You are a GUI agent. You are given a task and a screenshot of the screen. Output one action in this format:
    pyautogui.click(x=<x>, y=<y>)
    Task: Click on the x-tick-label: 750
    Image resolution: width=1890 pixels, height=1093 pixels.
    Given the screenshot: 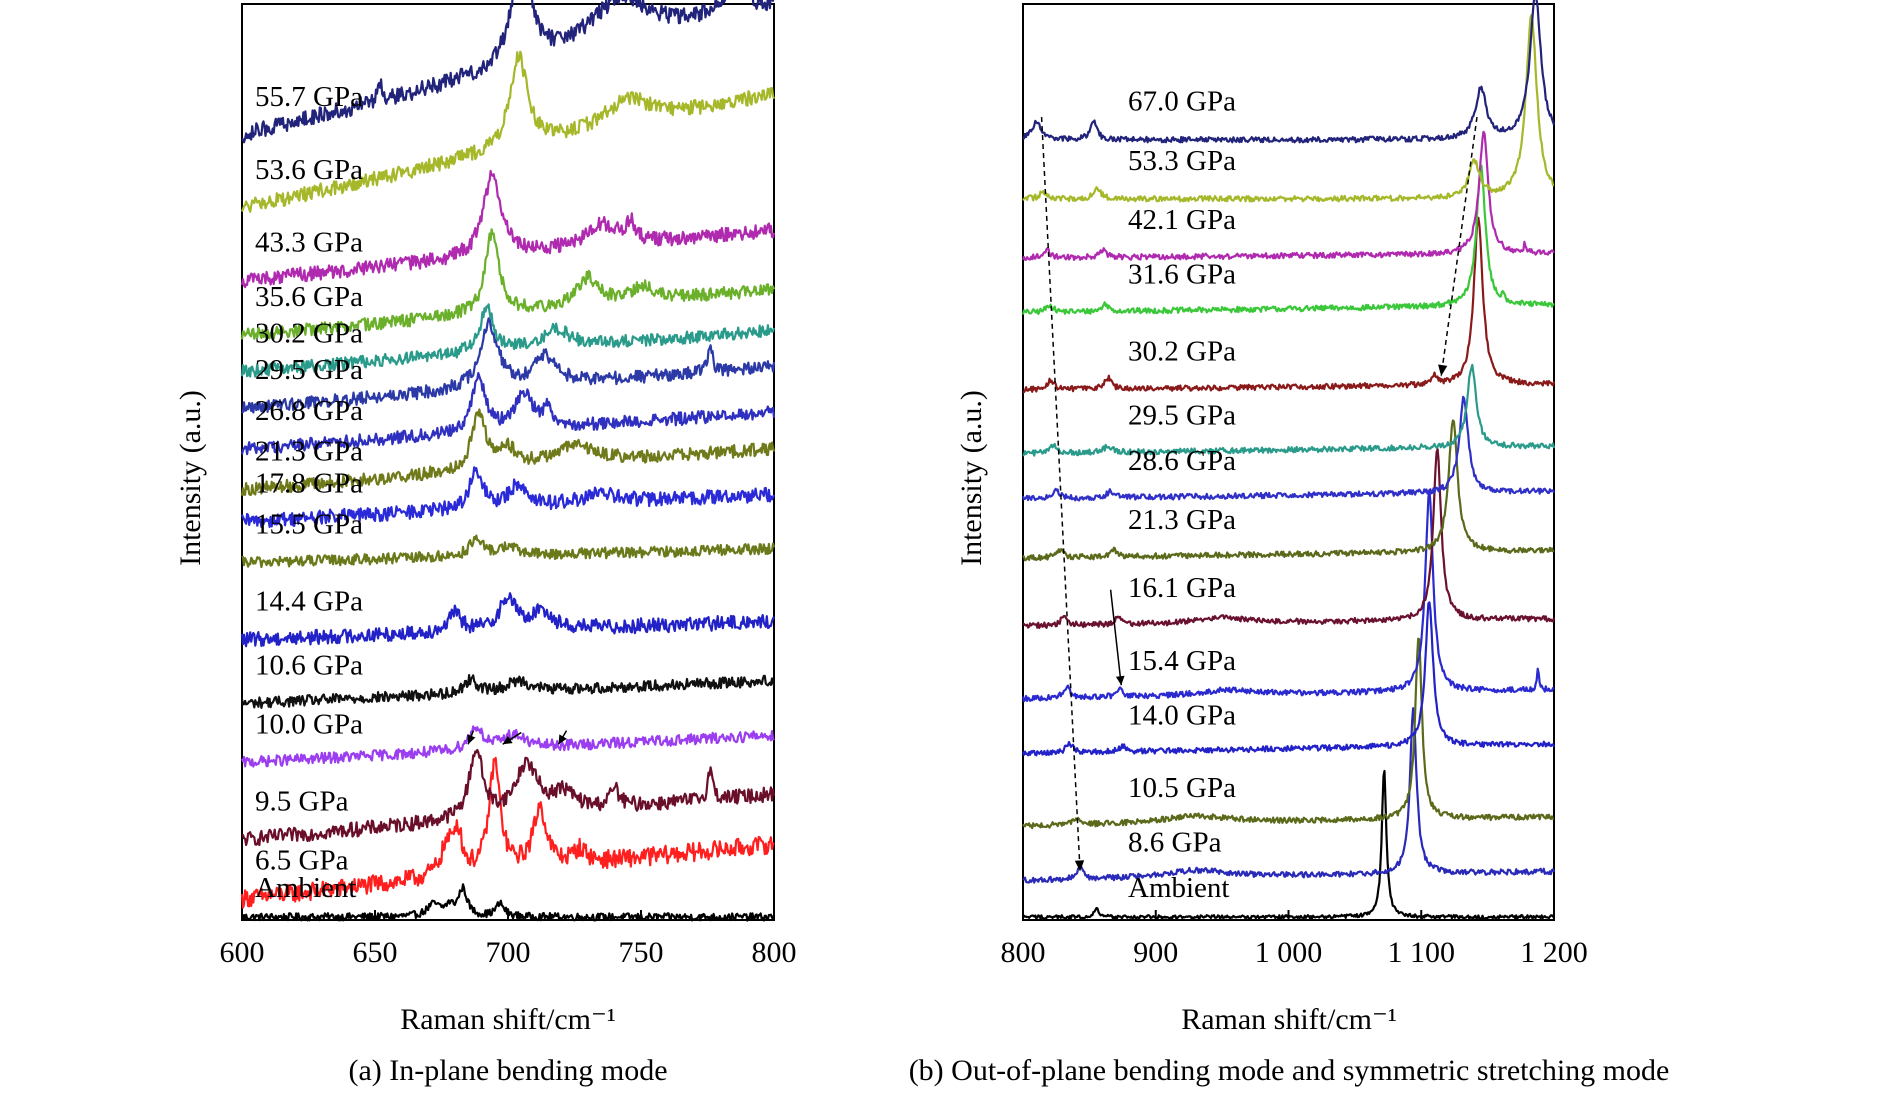 What is the action you would take?
    pyautogui.click(x=641, y=952)
    